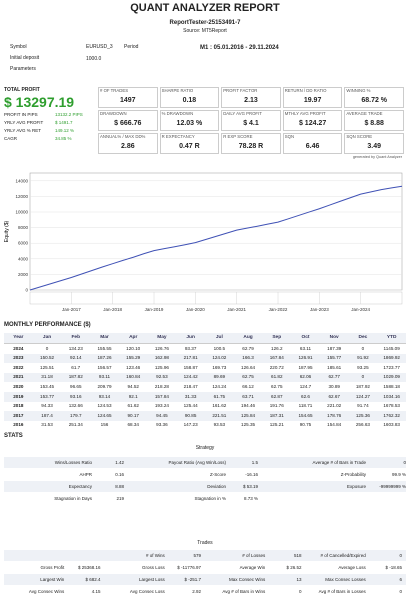  I want to click on month-value: 93.11, so click(104, 377).